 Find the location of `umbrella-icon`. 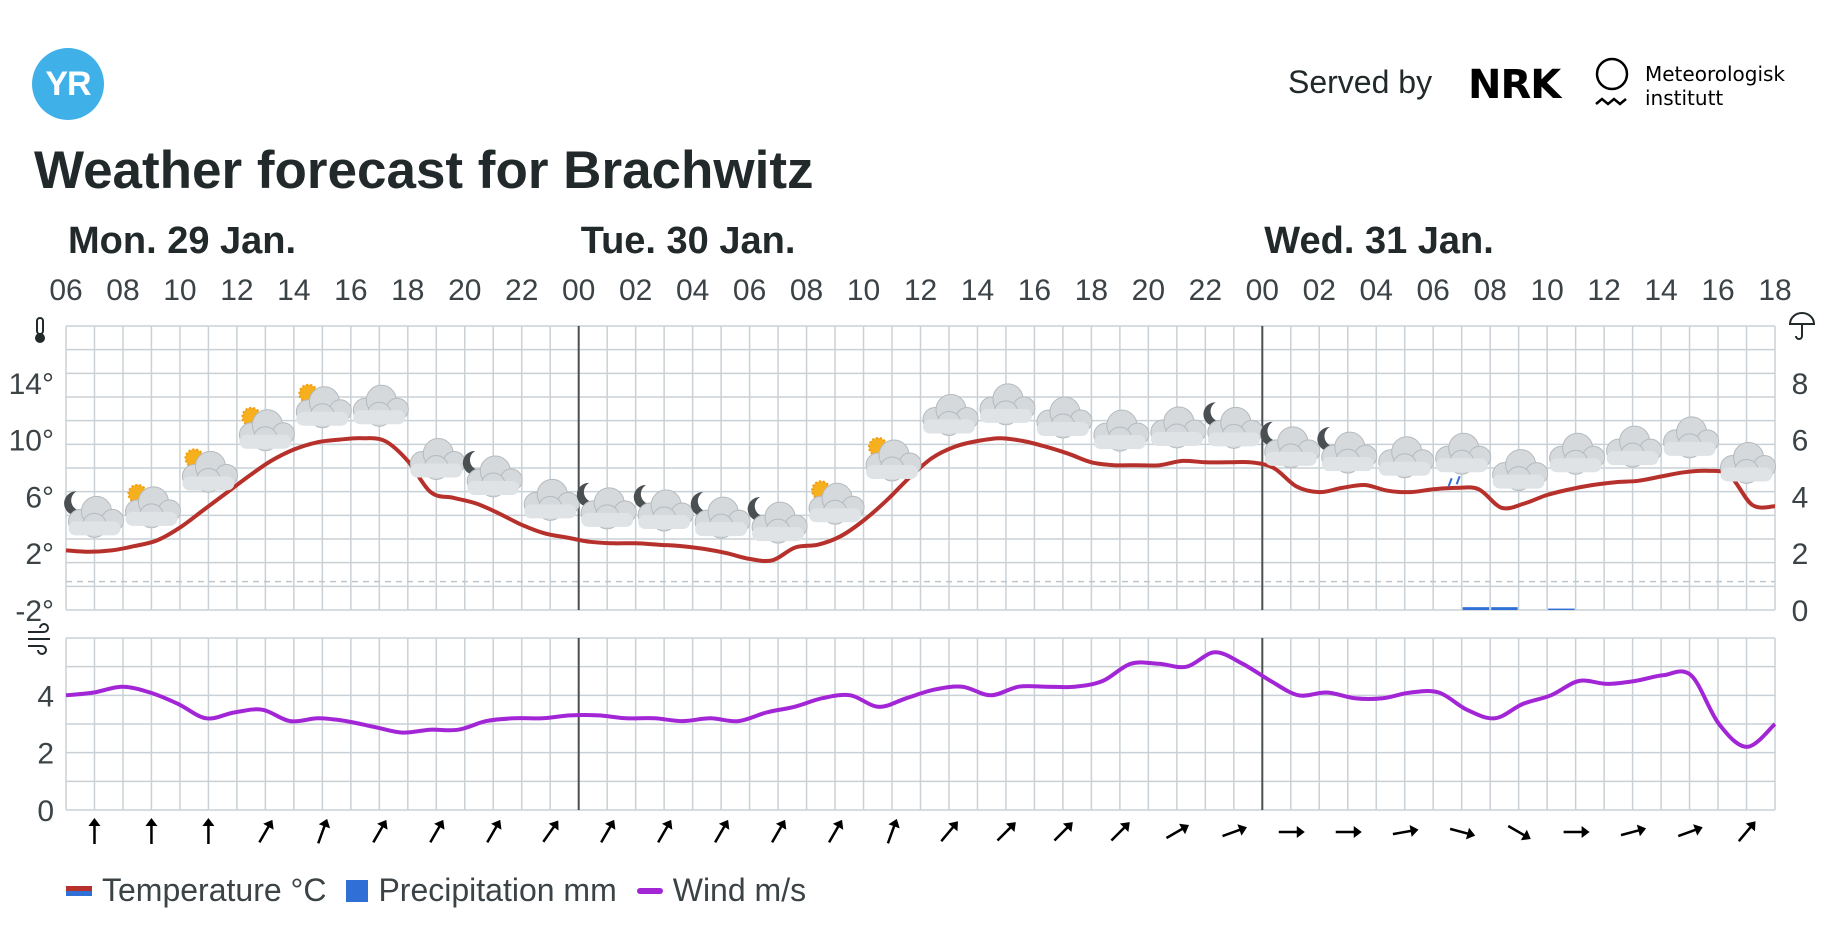

umbrella-icon is located at coordinates (1802, 326).